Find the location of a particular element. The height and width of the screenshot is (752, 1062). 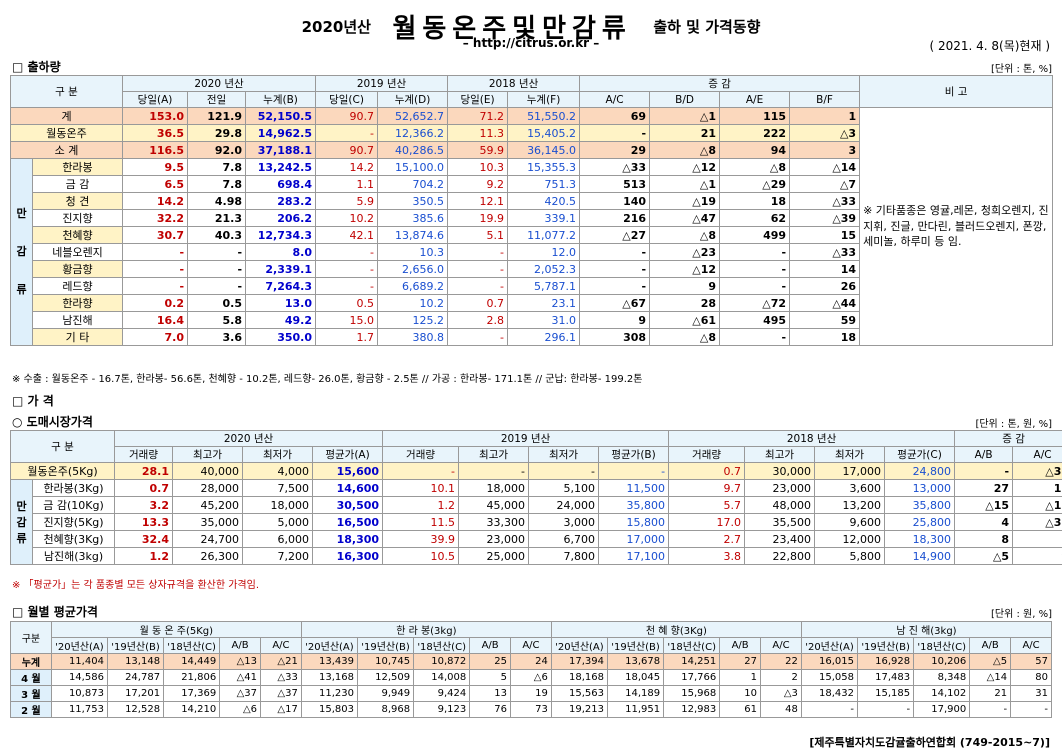

table-cell: 17,394 is located at coordinates (579, 661).